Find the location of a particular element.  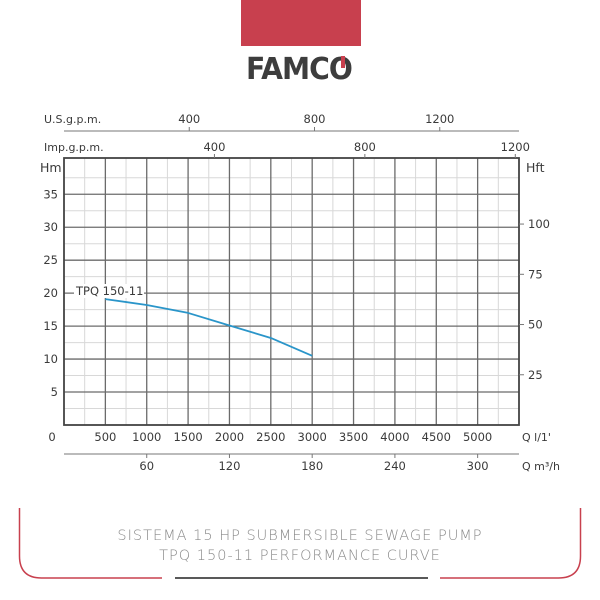

x-tick-label: 2500 is located at coordinates (270, 437).